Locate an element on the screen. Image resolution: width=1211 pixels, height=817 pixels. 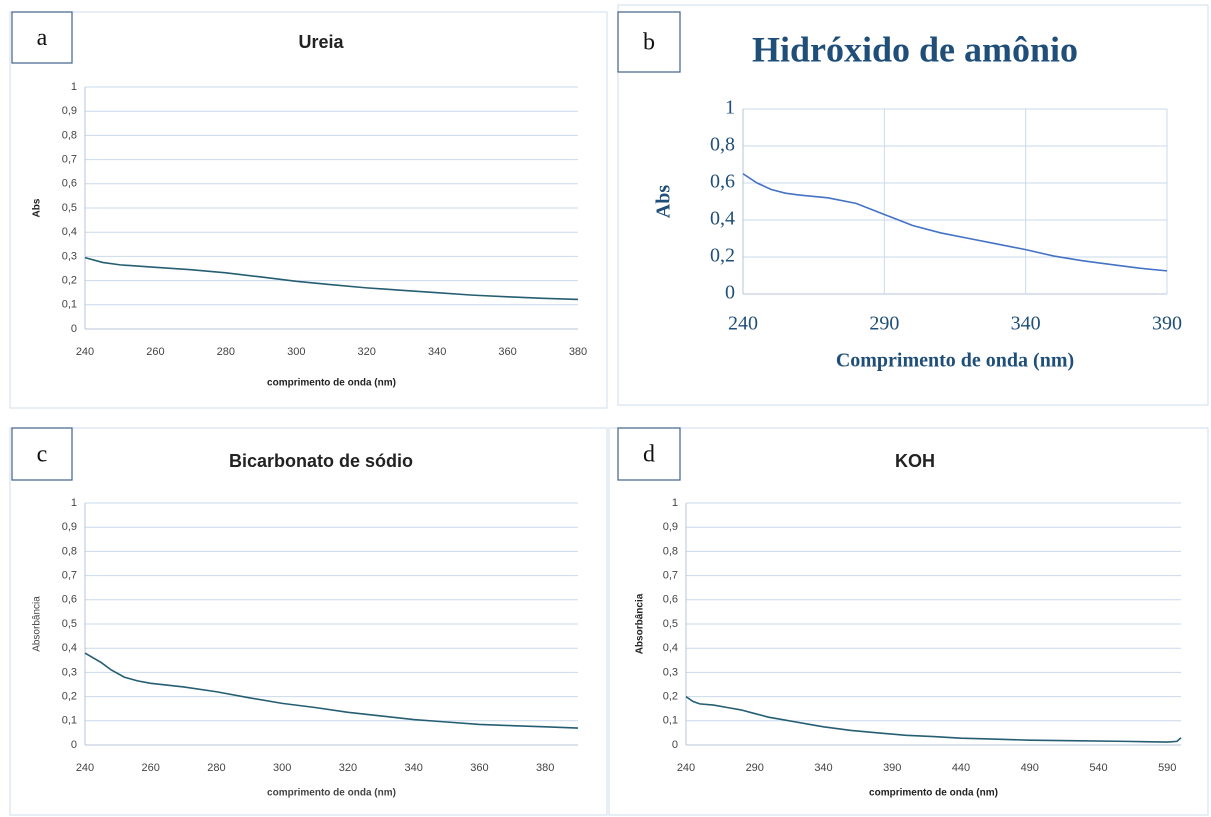
x-tick-label: 540 is located at coordinates (1098, 768).